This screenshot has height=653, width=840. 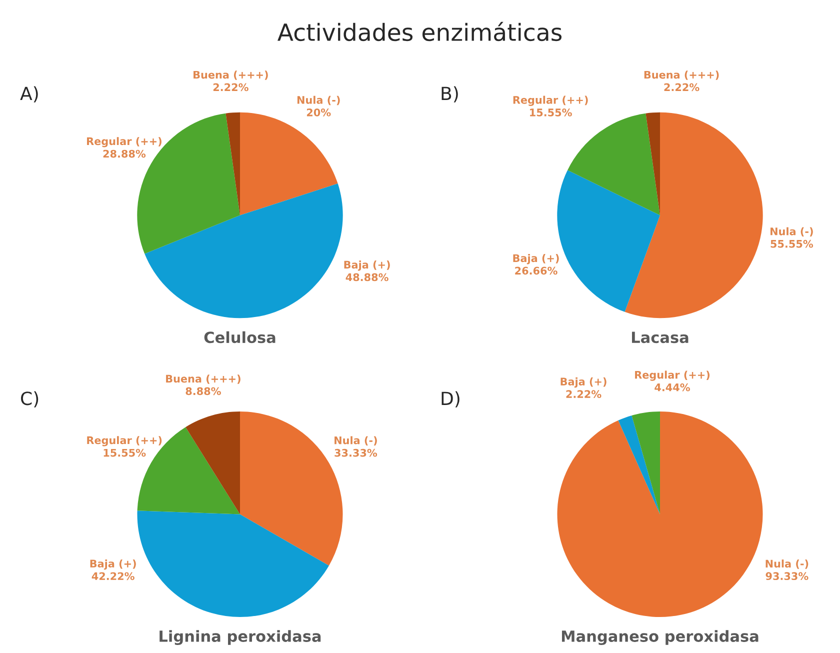 What do you see at coordinates (240, 337) in the screenshot?
I see `text: Celulosa` at bounding box center [240, 337].